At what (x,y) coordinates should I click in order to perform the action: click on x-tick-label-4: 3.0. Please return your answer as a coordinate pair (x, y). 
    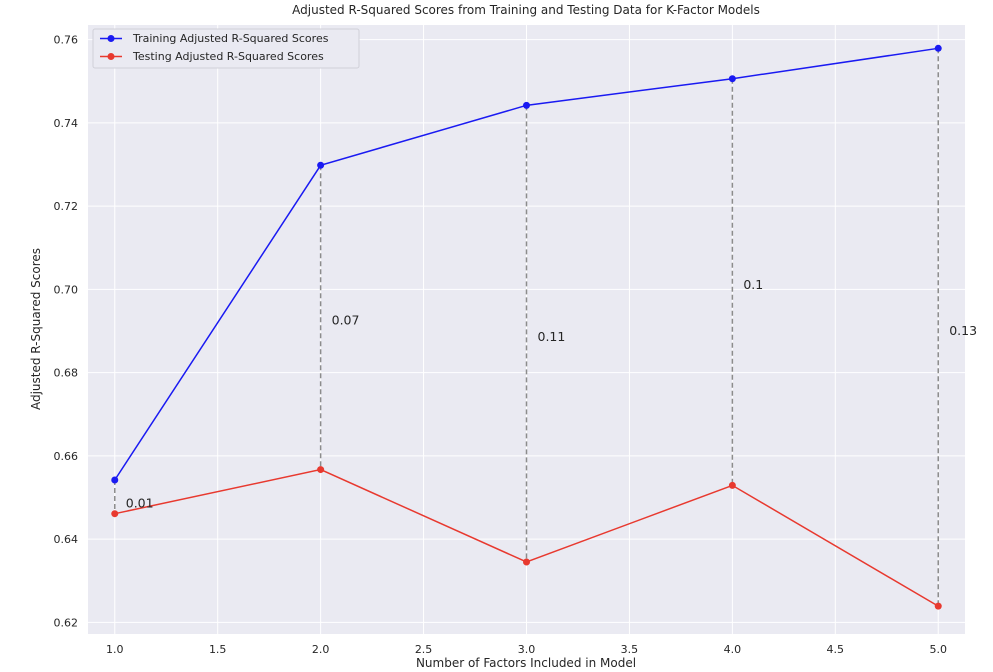
    Looking at the image, I should click on (527, 649).